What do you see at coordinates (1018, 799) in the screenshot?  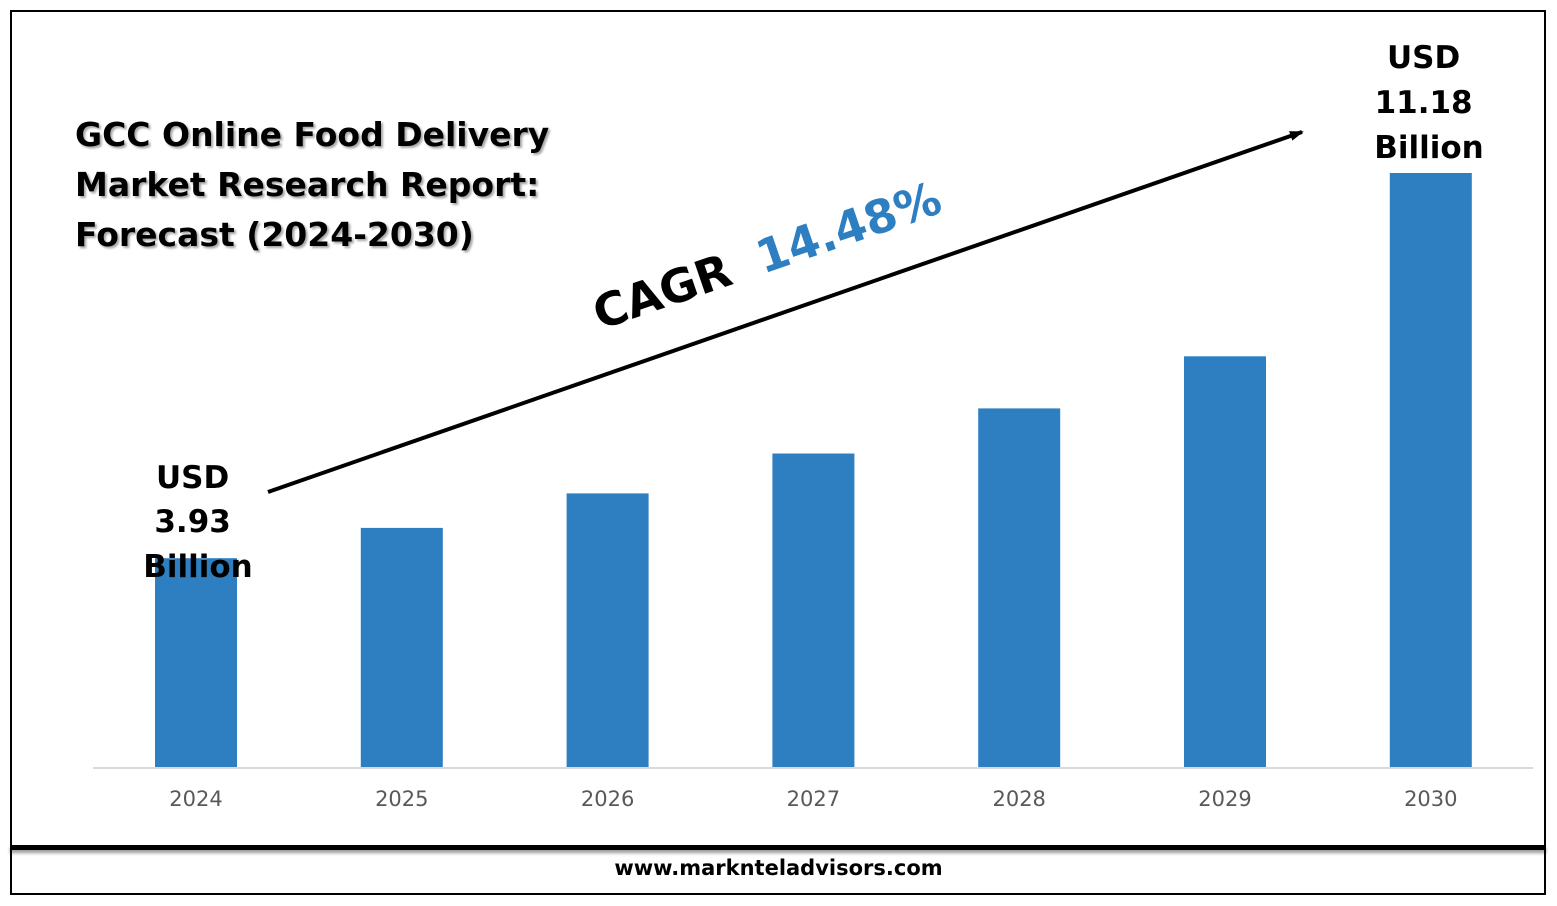 I see `x-tick-2028: 2028` at bounding box center [1018, 799].